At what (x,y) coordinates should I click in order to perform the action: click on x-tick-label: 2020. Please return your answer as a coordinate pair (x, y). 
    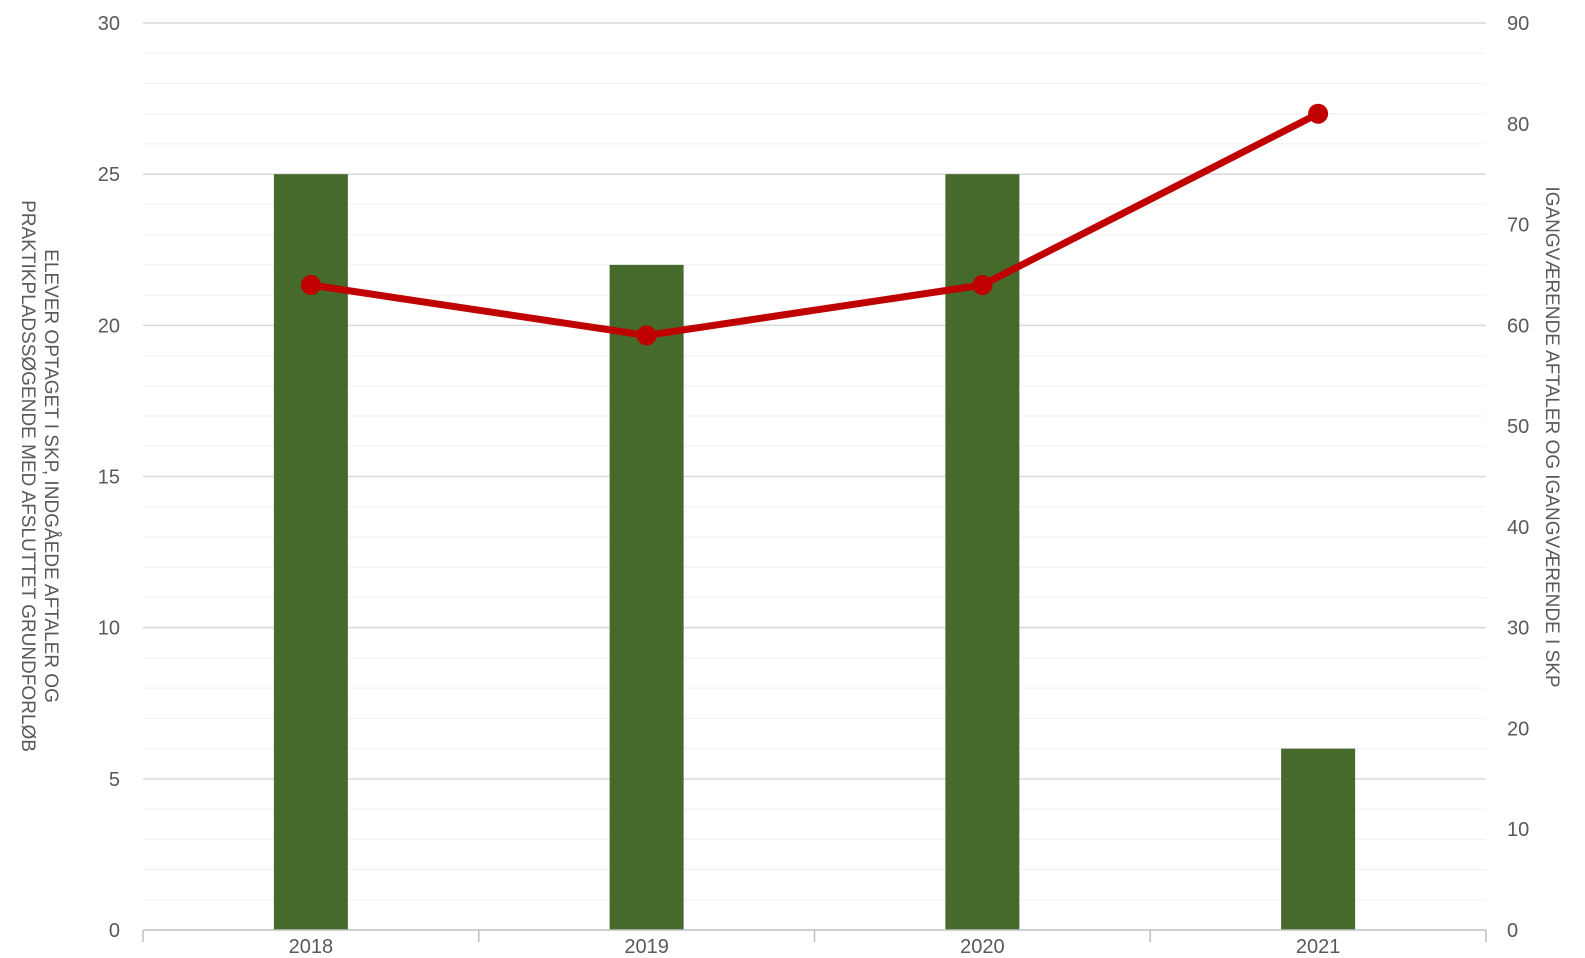
    Looking at the image, I should click on (982, 944).